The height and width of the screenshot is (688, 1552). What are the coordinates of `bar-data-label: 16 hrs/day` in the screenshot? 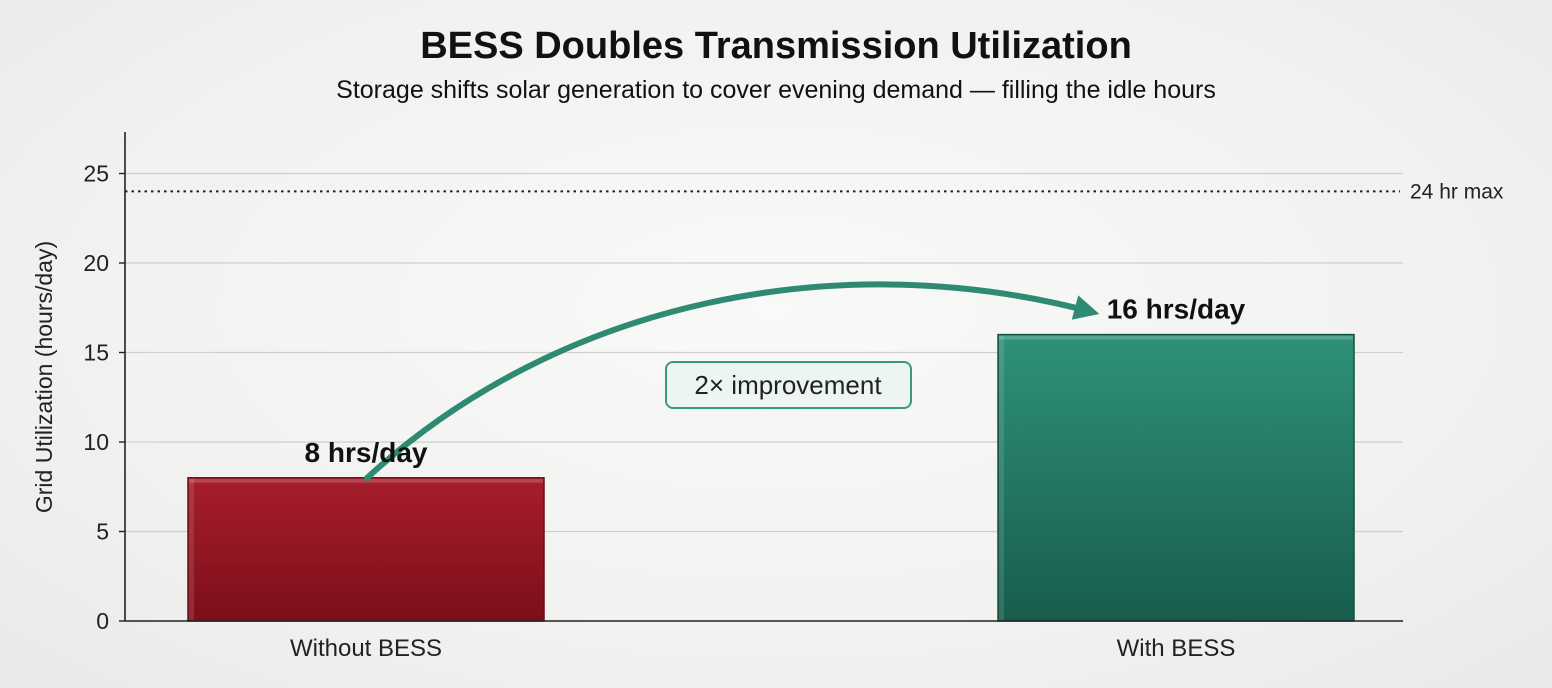 It's located at (1176, 309).